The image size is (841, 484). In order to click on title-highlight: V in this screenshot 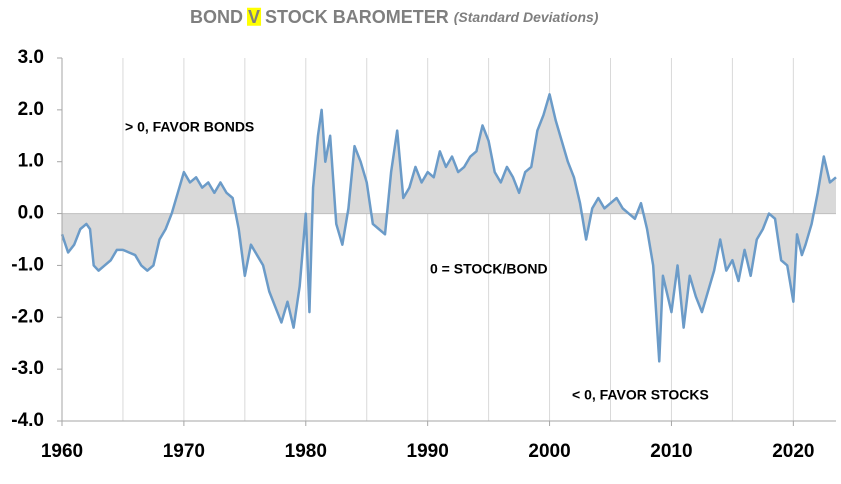, I will do `click(254, 17)`.